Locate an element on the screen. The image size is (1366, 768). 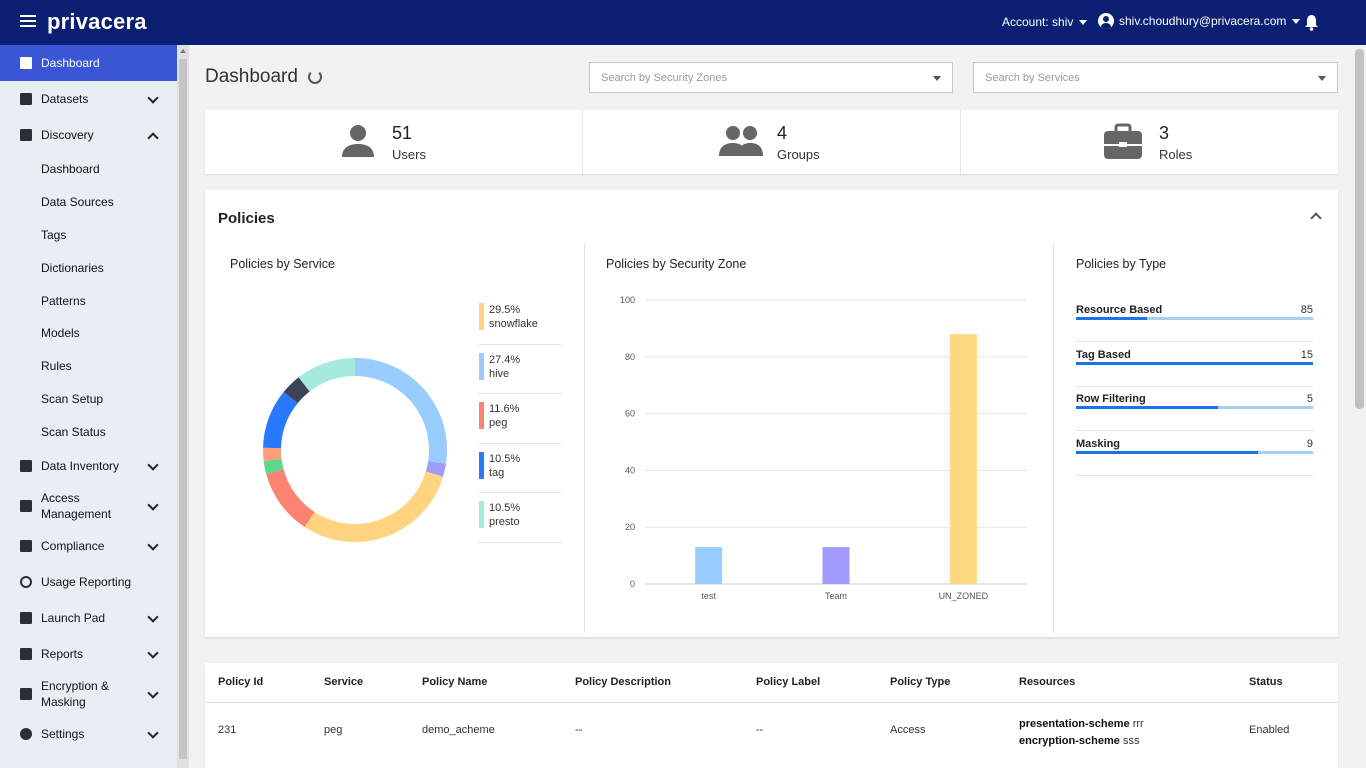
sidebar-scrollbar is located at coordinates (183, 406).